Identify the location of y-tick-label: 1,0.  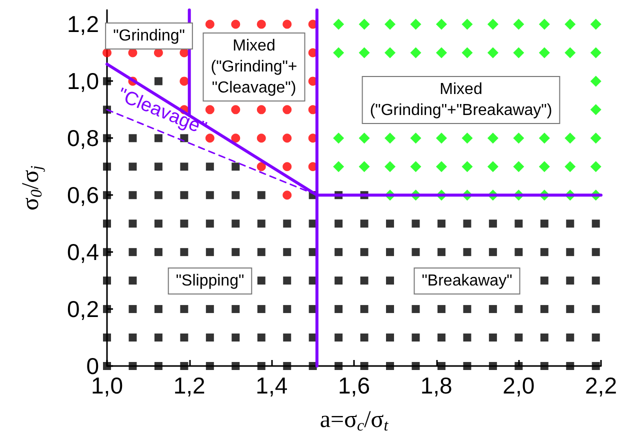
(83, 81).